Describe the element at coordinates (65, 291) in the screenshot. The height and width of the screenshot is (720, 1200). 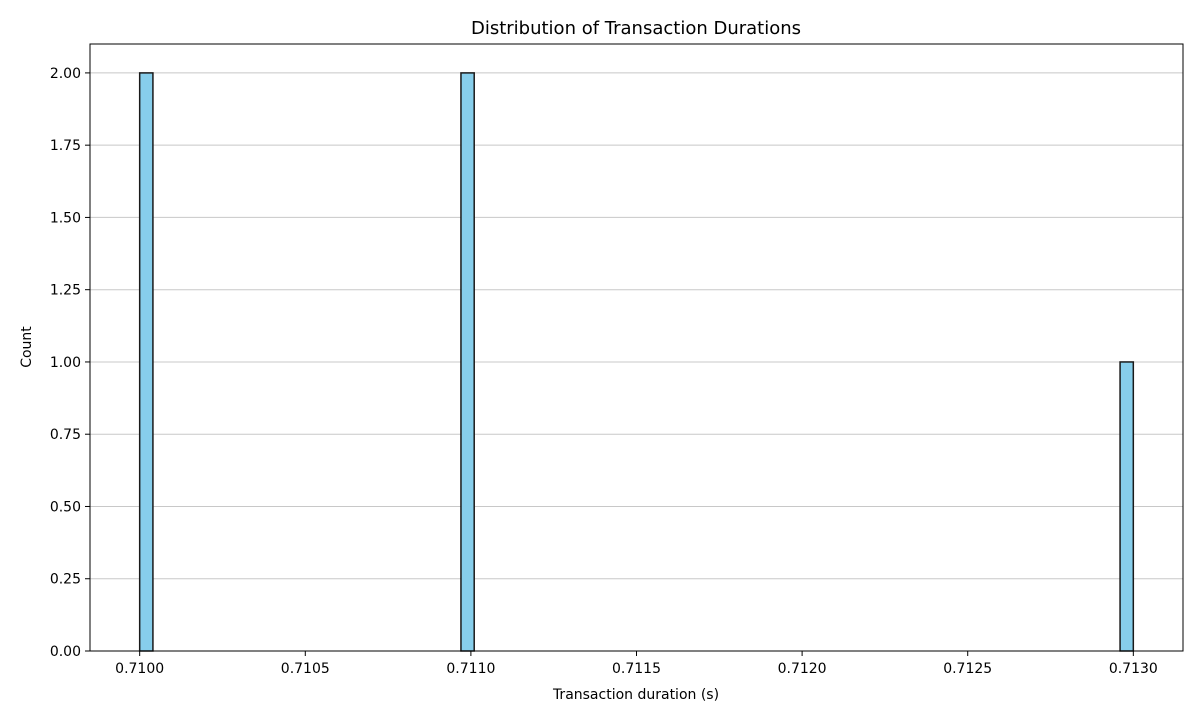
I see `y-tick-label-5: 1.25` at that location.